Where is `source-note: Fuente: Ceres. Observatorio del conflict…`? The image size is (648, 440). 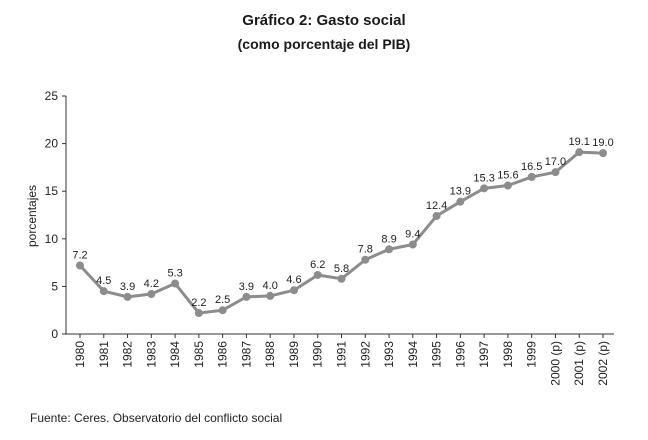 source-note: Fuente: Ceres. Observatorio del conflict… is located at coordinates (156, 418).